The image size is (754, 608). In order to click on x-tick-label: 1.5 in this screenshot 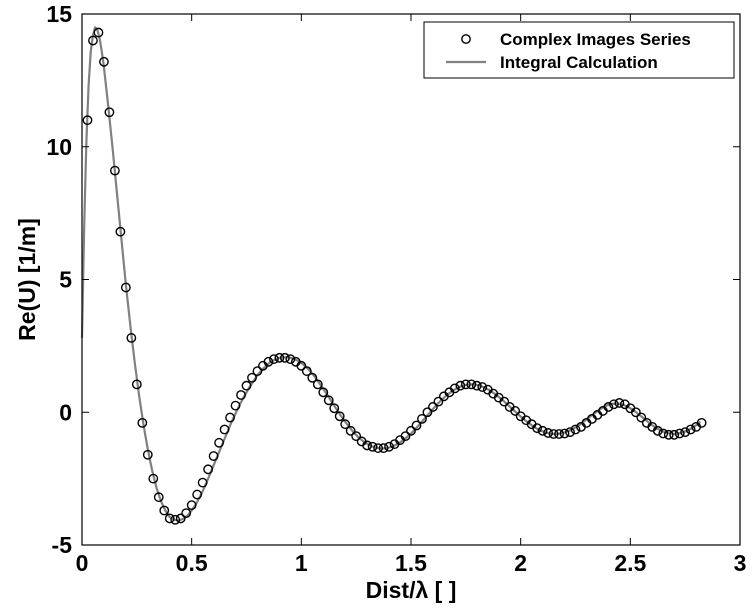, I will do `click(411, 563)`.